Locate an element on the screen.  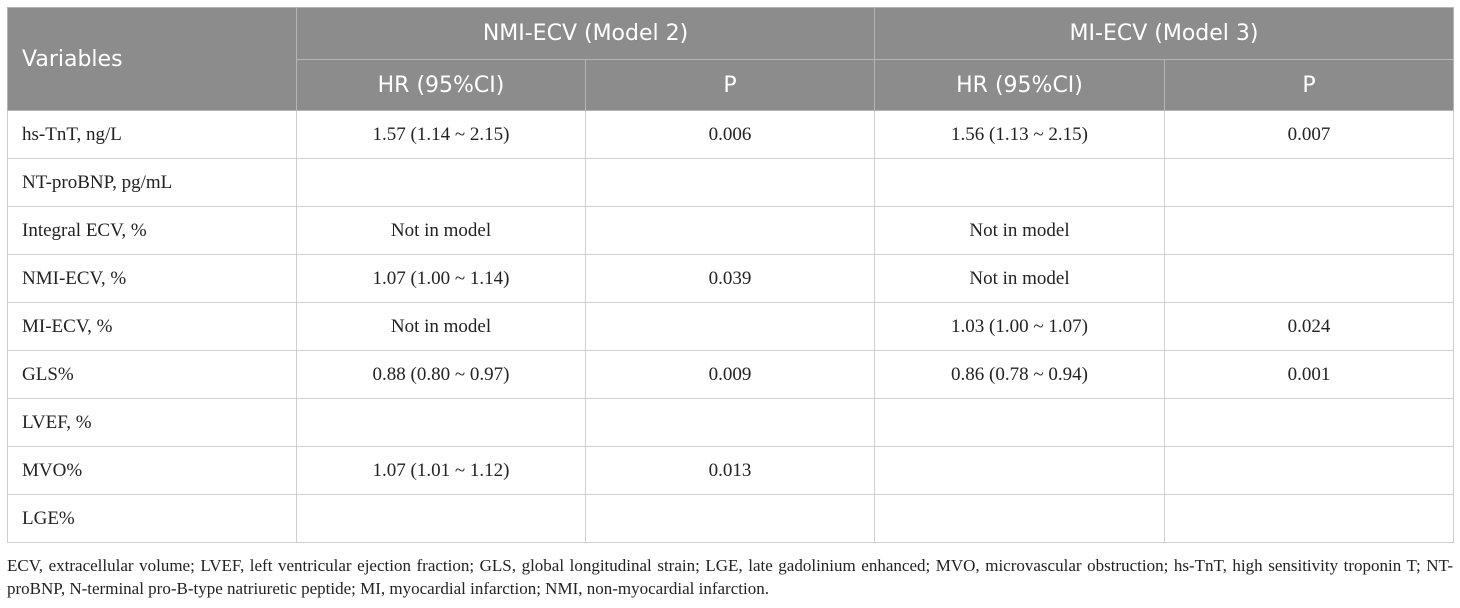
cell-hr-model2: 1.07 (1.01 ~ 1.12) is located at coordinates (441, 470).